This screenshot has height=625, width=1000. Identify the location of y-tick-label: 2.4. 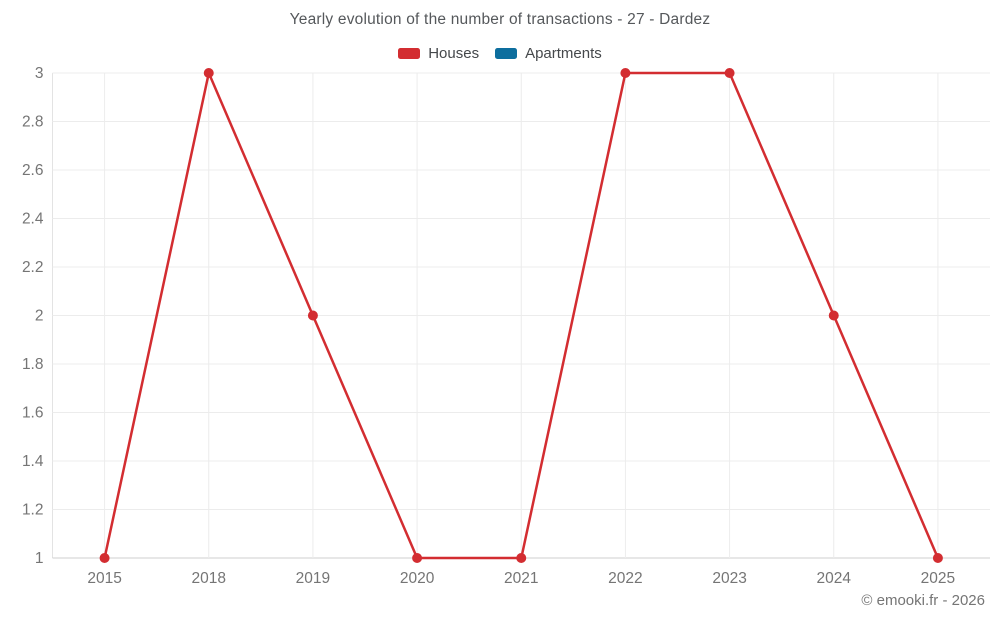
(33, 219).